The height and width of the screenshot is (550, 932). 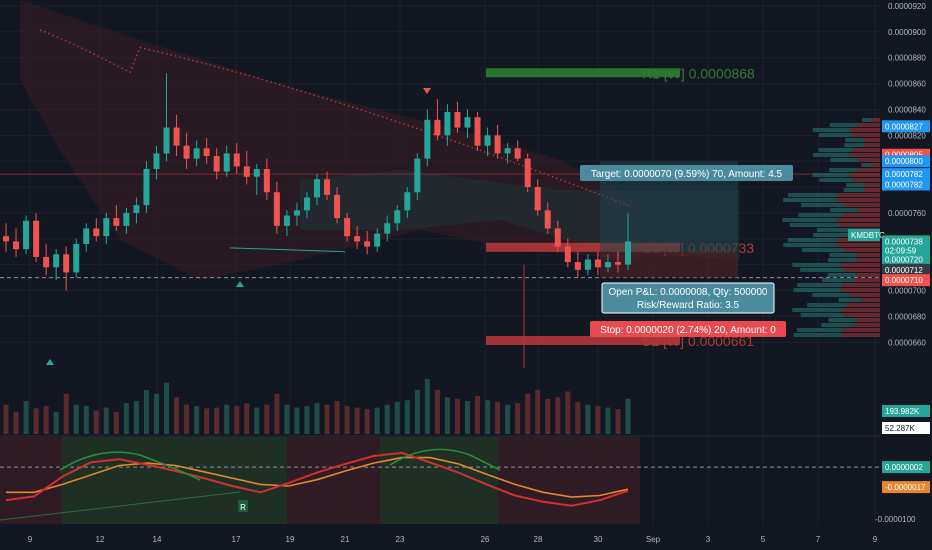 I want to click on osc-bg-bull, so click(x=174, y=480).